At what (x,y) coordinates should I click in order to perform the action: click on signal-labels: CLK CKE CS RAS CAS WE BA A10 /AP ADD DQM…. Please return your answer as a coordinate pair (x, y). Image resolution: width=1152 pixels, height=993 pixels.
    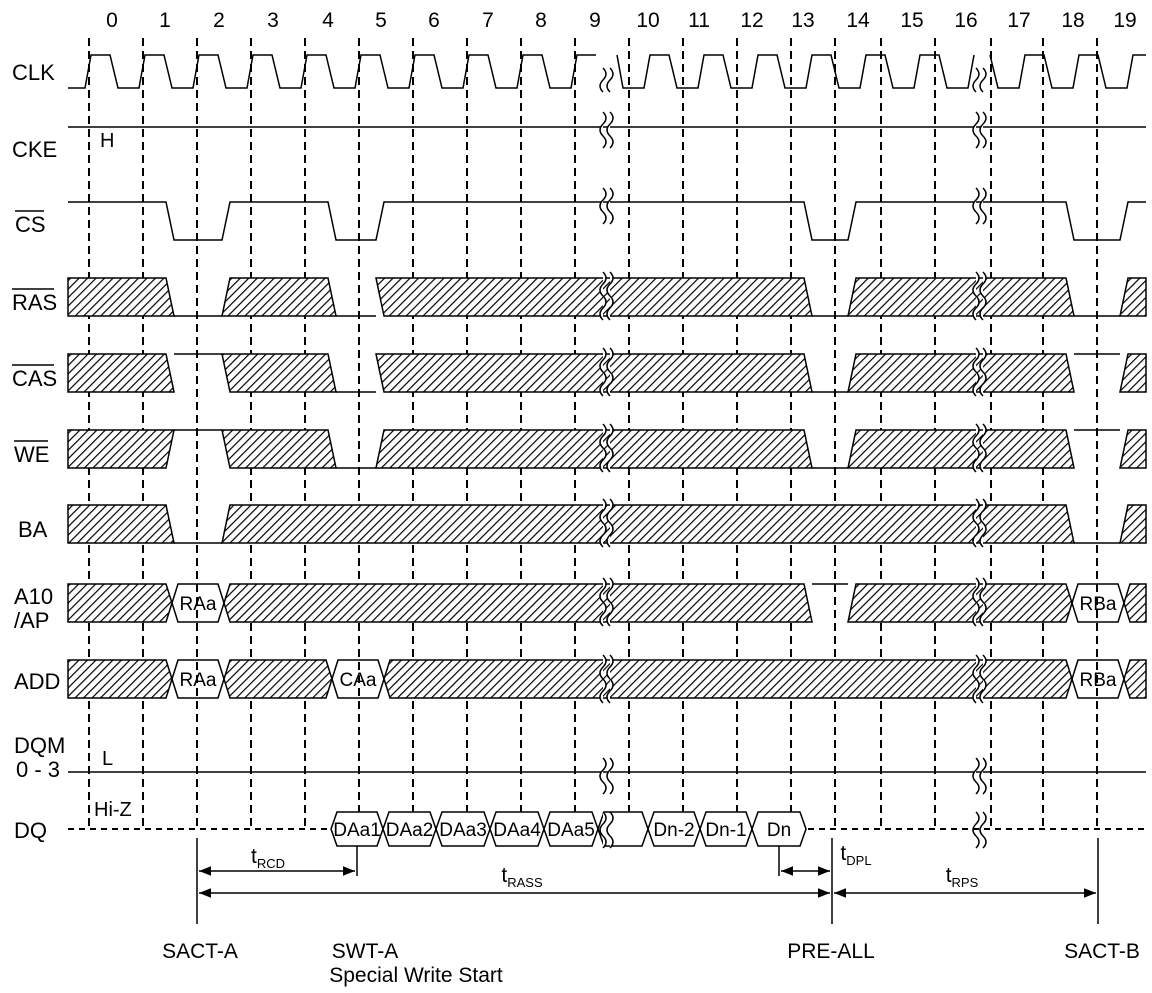
    Looking at the image, I should click on (38, 451).